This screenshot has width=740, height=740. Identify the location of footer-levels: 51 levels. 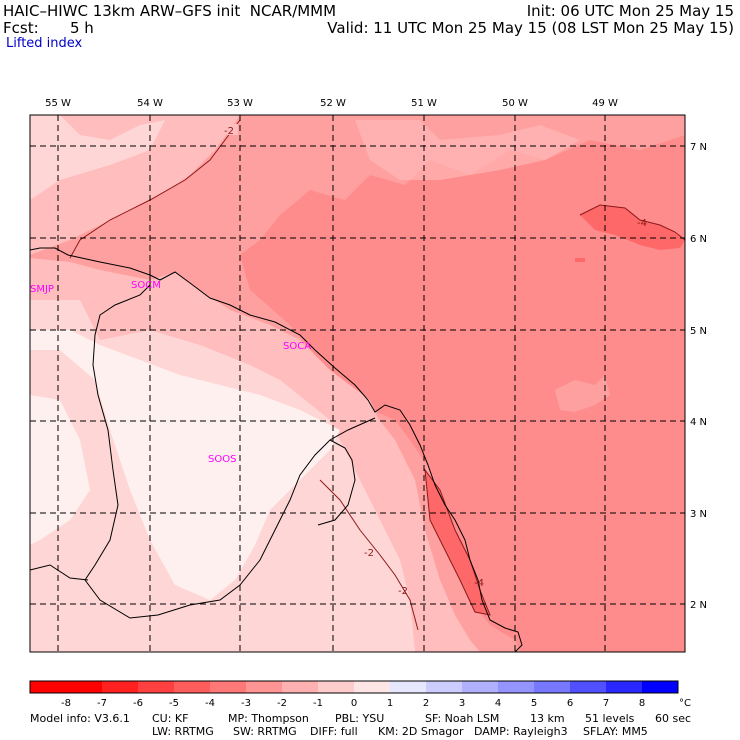
(610, 718).